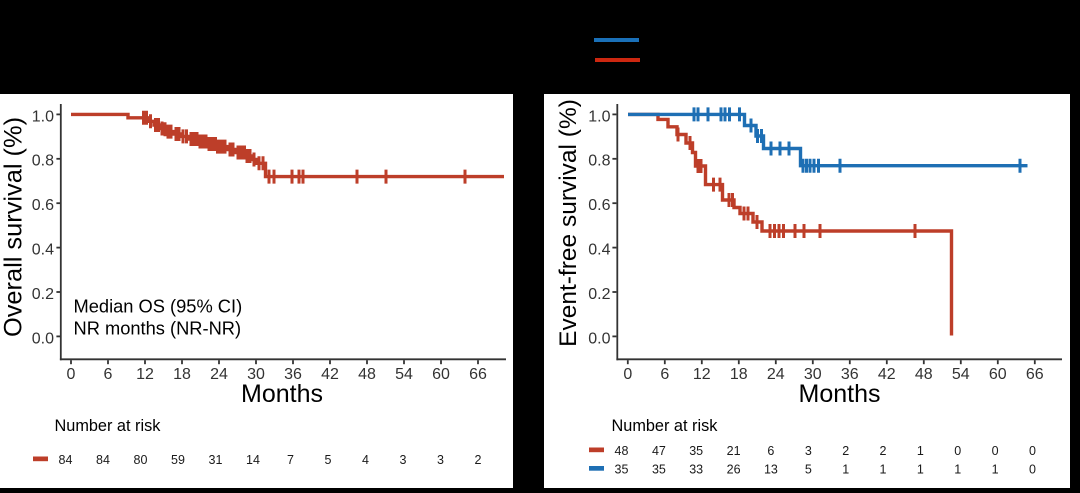 This screenshot has height=493, width=1080. I want to click on svg-text: 33, so click(696, 470).